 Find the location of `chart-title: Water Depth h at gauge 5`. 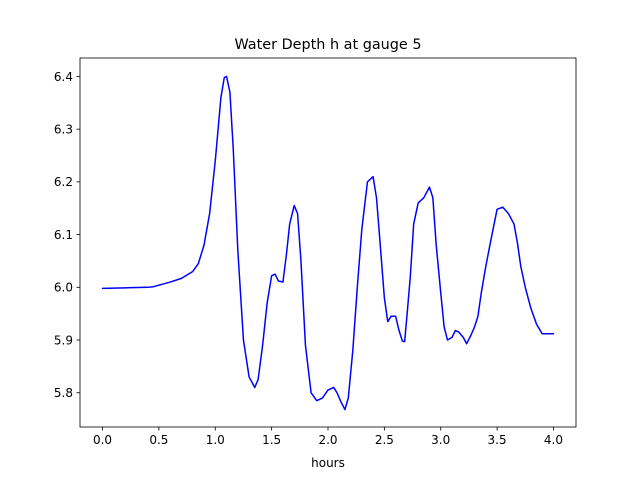

chart-title: Water Depth h at gauge 5 is located at coordinates (327, 45).